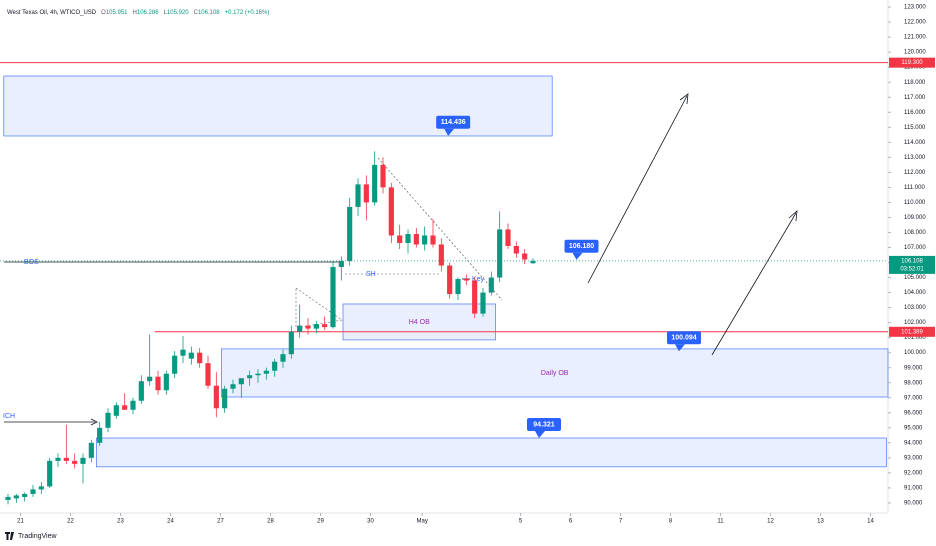  Describe the element at coordinates (220, 522) in the screenshot. I see `x-tick-label: 27` at that location.